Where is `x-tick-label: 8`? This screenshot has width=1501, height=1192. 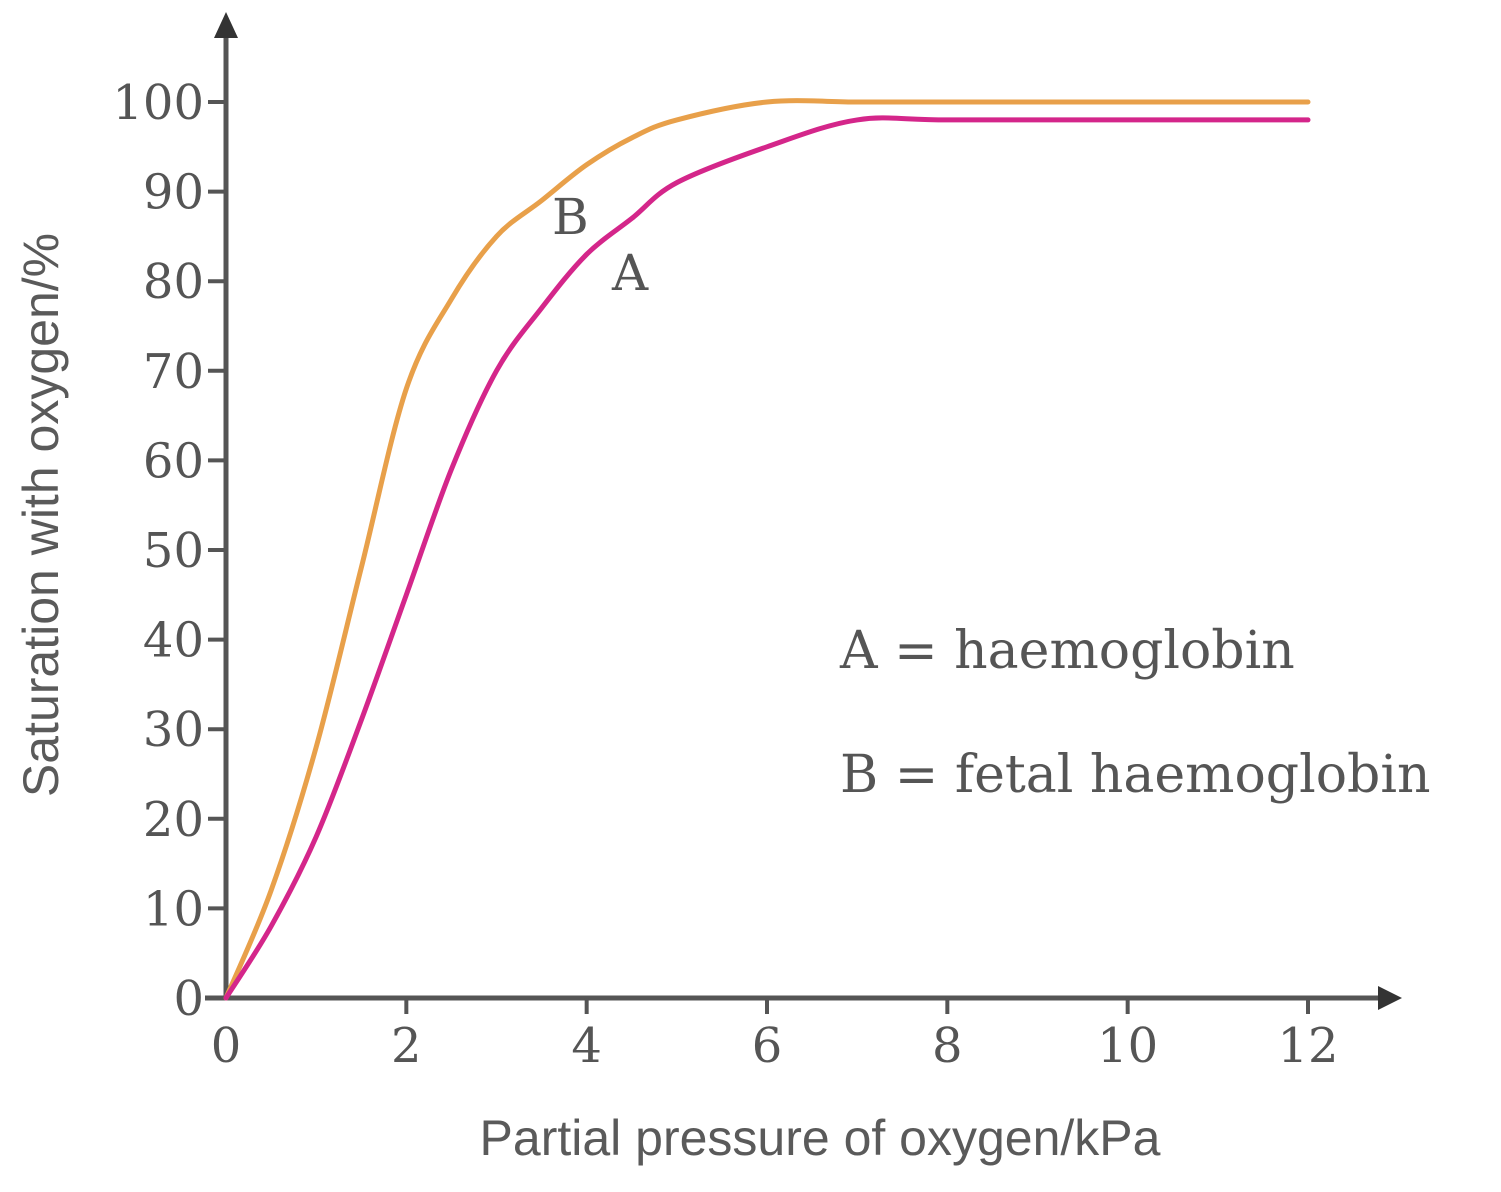
x-tick-label: 8 is located at coordinates (947, 1046).